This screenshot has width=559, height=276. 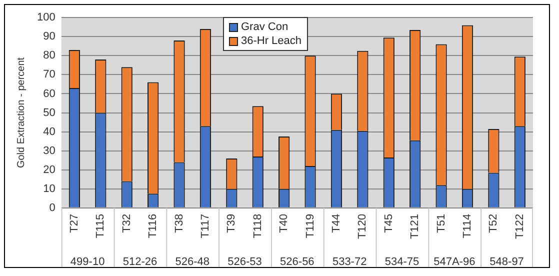 What do you see at coordinates (52, 208) in the screenshot?
I see `y-tick-label: 0` at bounding box center [52, 208].